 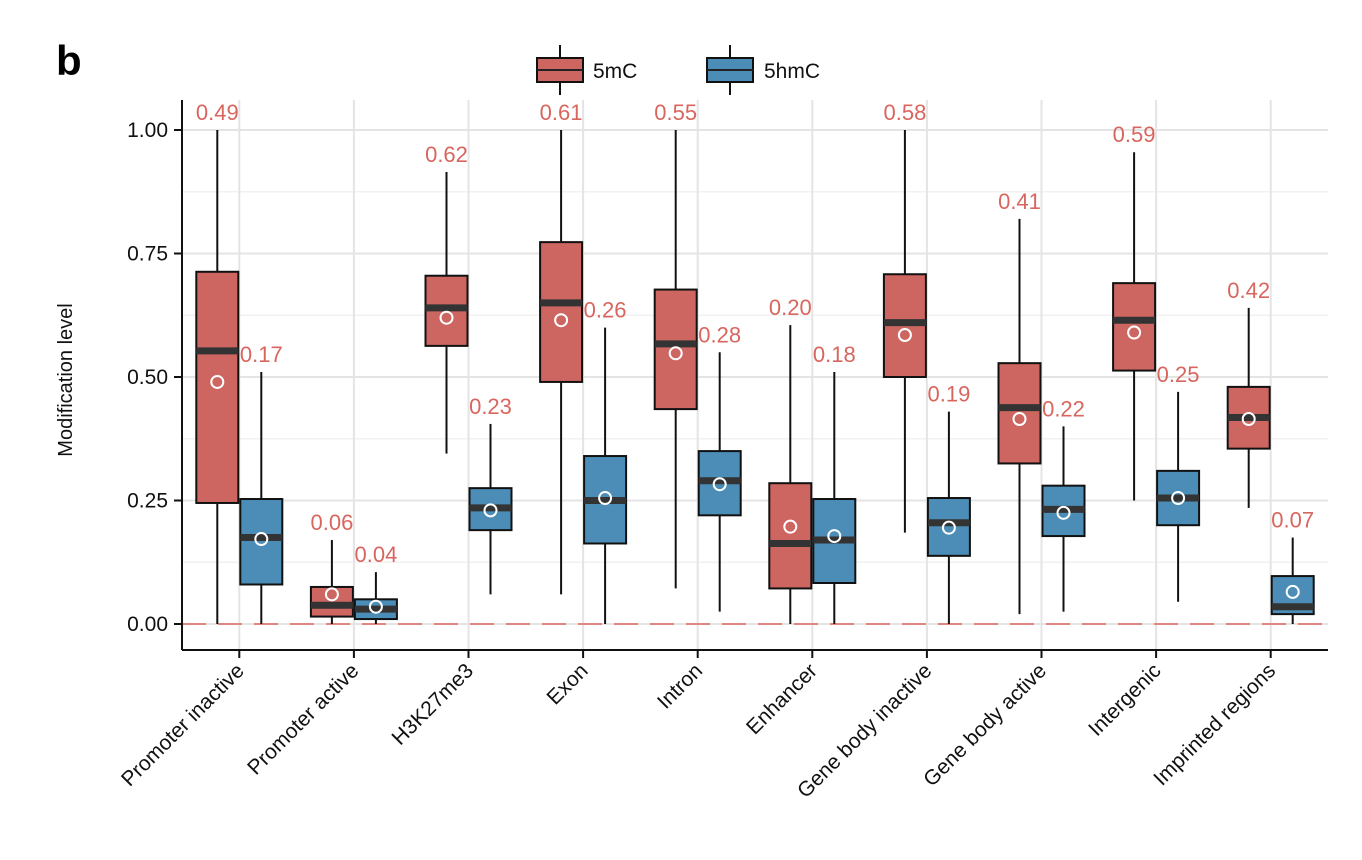 What do you see at coordinates (719, 334) in the screenshot?
I see `mean-label: 0.28` at bounding box center [719, 334].